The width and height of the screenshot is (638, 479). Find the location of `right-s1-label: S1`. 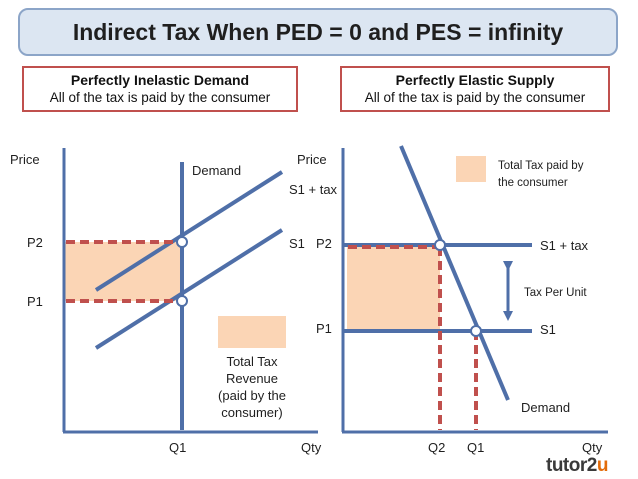

right-s1-label: S1 is located at coordinates (548, 329).